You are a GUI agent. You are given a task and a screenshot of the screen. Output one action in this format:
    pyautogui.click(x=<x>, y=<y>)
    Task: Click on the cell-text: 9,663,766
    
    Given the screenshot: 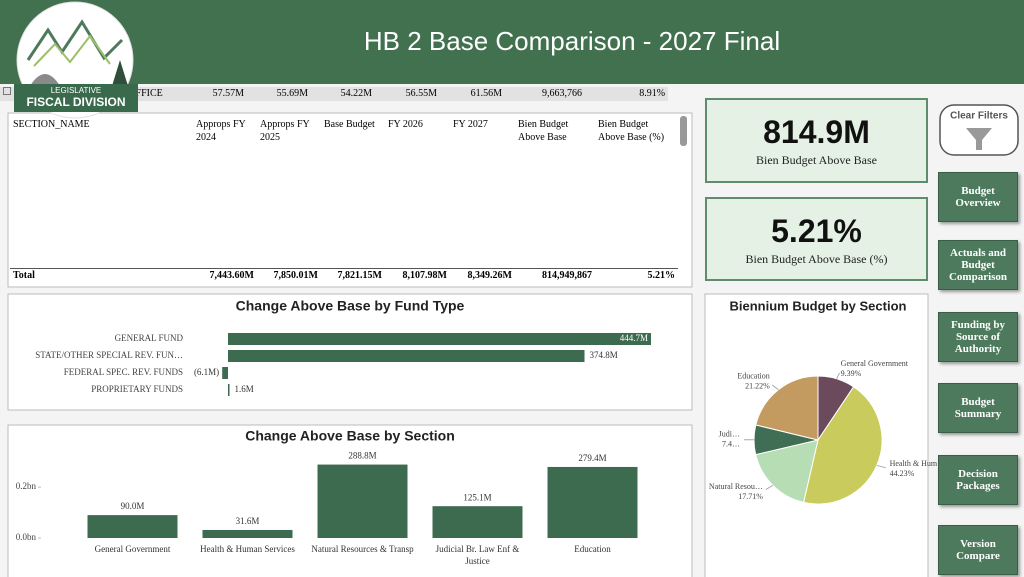 What is the action you would take?
    pyautogui.click(x=562, y=93)
    